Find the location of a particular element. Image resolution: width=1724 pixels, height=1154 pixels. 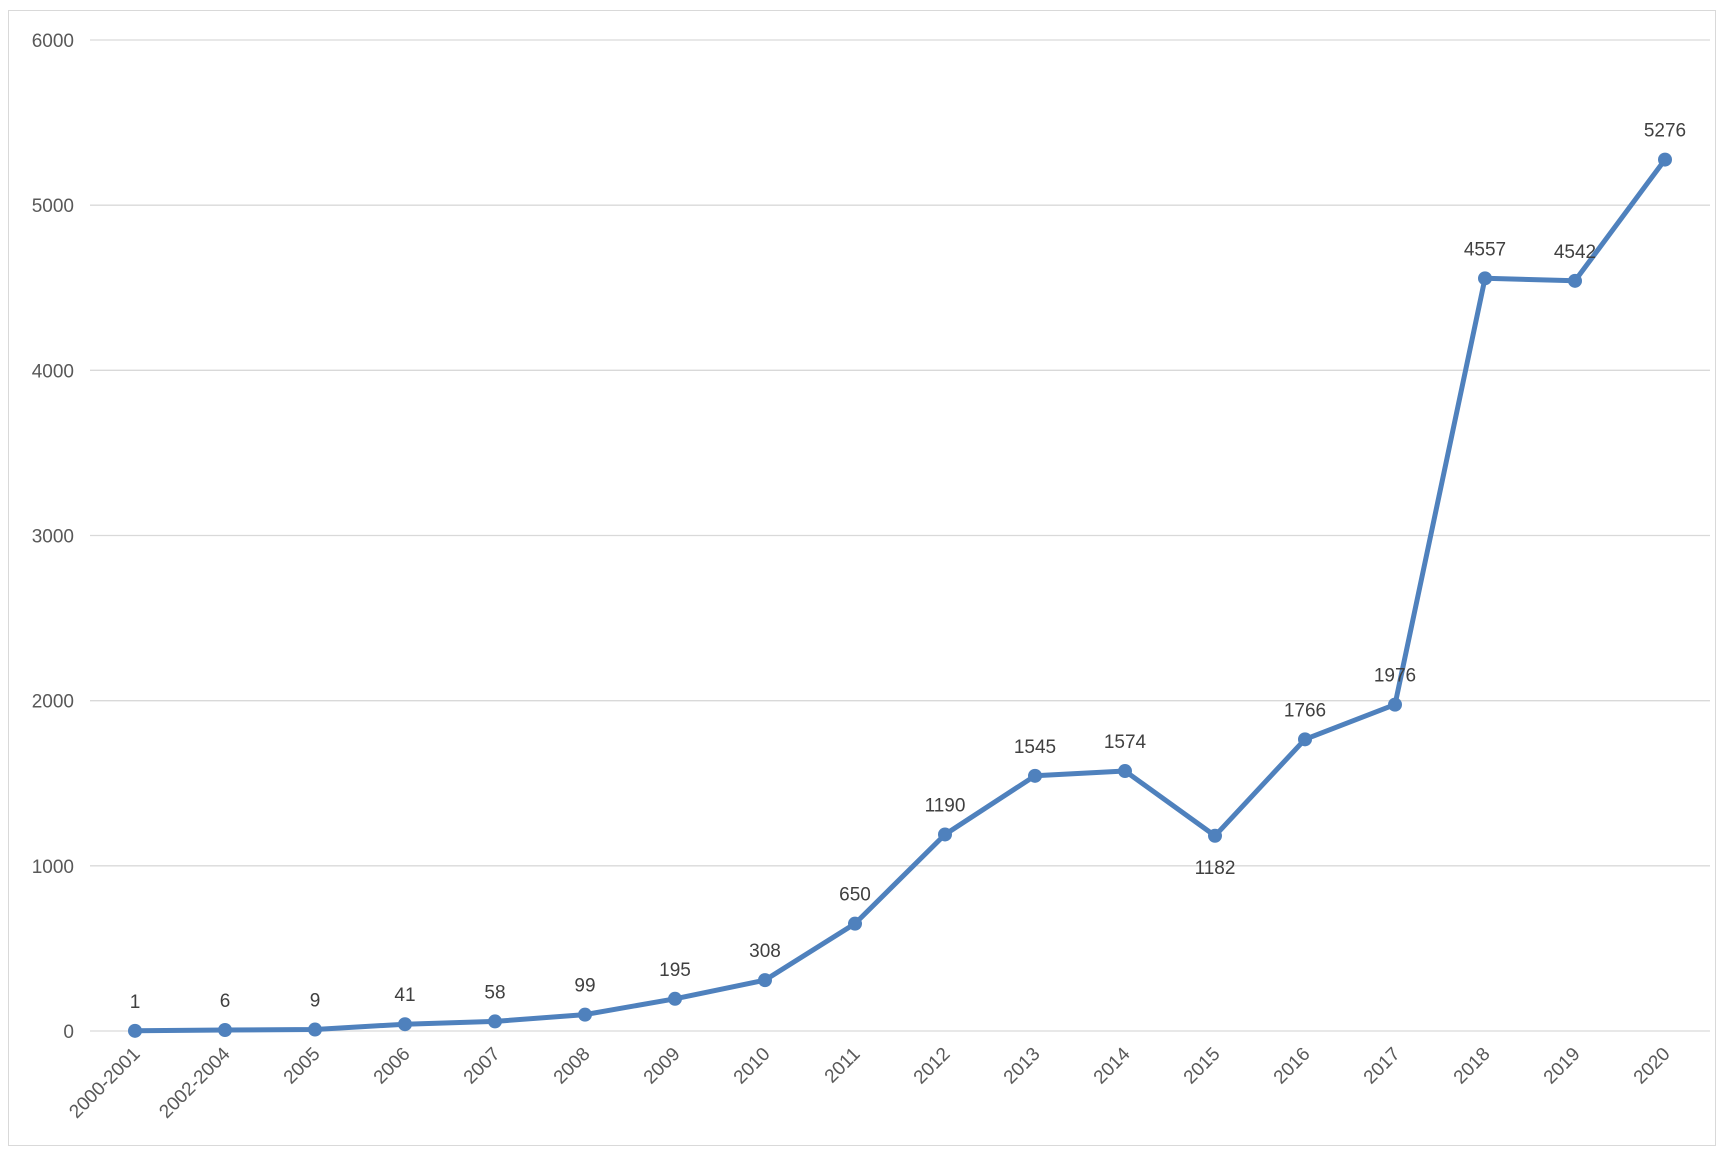

x-tick-label: 2019 is located at coordinates (1562, 1066).